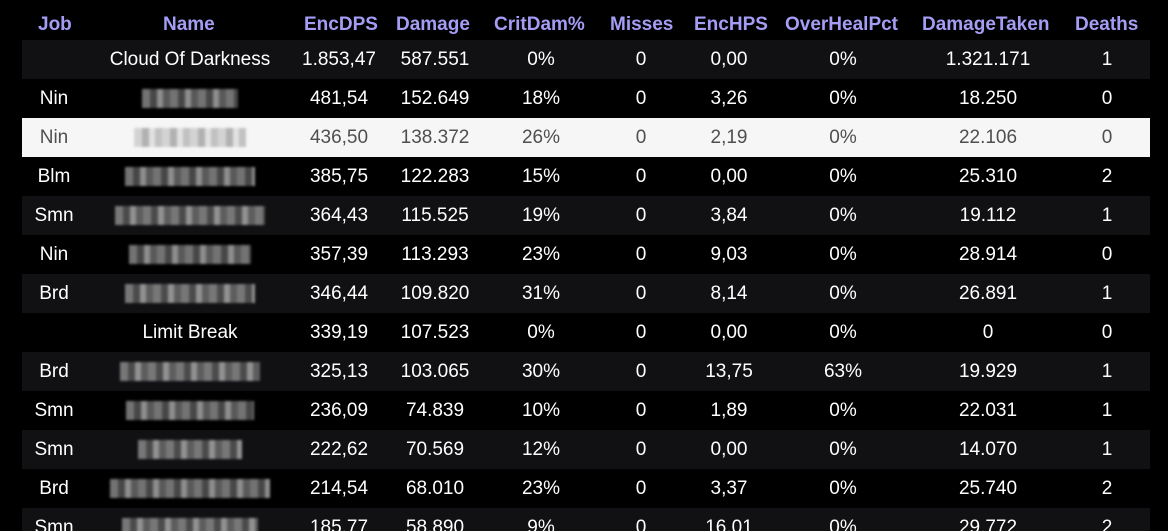 Image resolution: width=1168 pixels, height=531 pixels. Describe the element at coordinates (586, 137) in the screenshot. I see `table-row: Nin 436,50 138.372 26% 0 2,19 0% 22.106 0` at that location.